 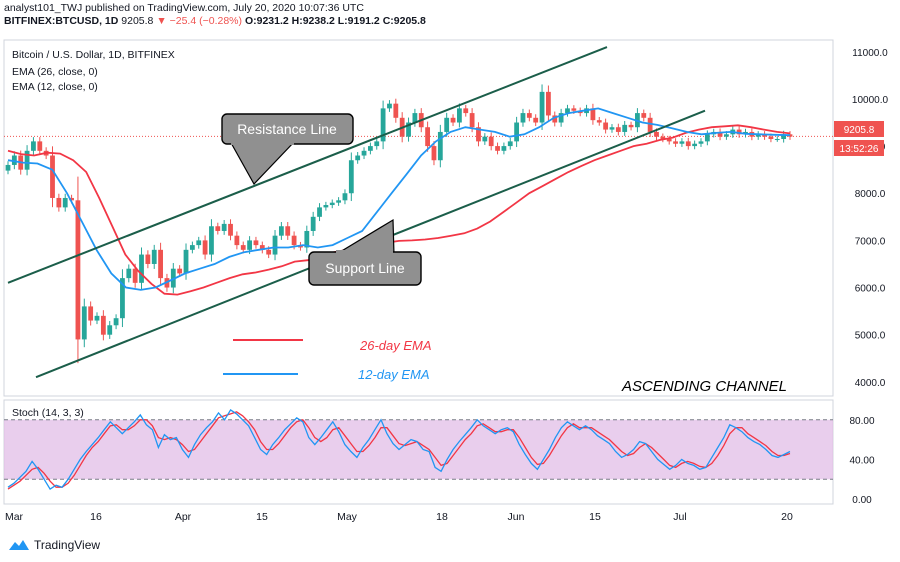 What do you see at coordinates (55, 72) in the screenshot?
I see `legend-ema26: EMA (26, close, 0)` at bounding box center [55, 72].